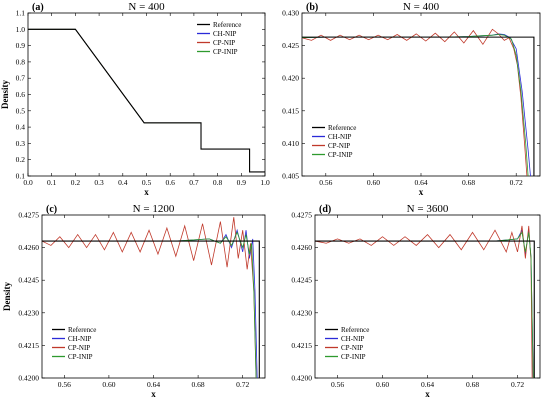 This screenshot has height=402, width=550. I want to click on panel-label: (b), so click(312, 7).